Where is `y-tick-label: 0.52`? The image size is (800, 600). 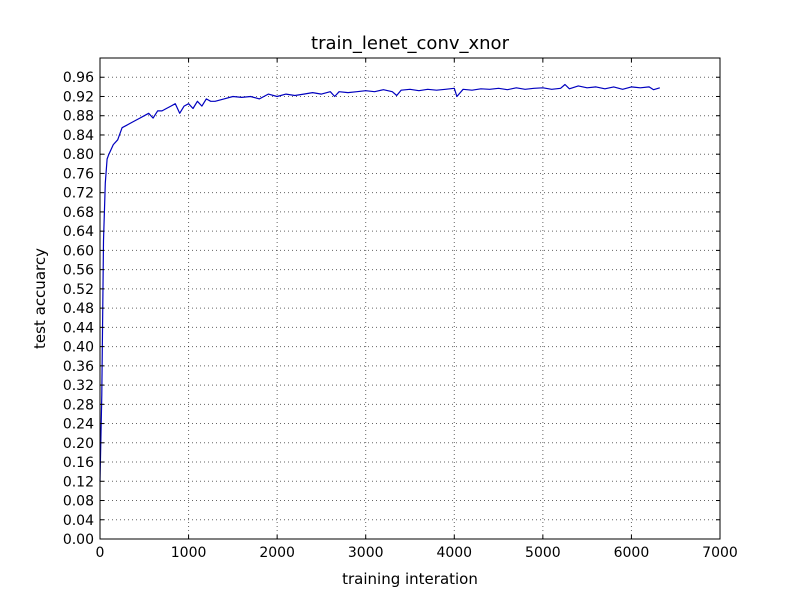
y-tick-label: 0.52 is located at coordinates (78, 290).